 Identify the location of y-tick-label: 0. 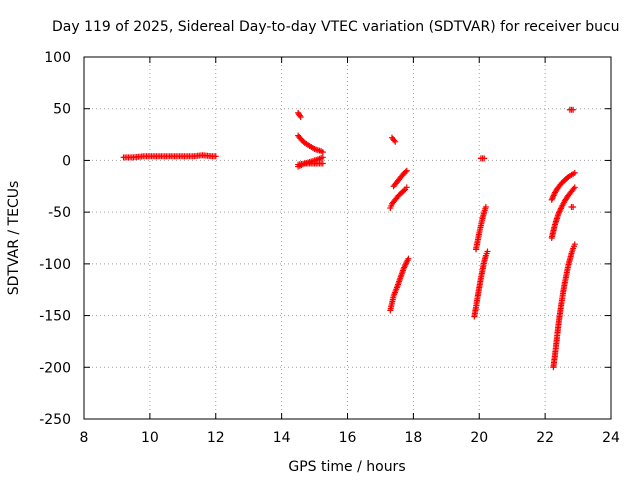
(66, 161).